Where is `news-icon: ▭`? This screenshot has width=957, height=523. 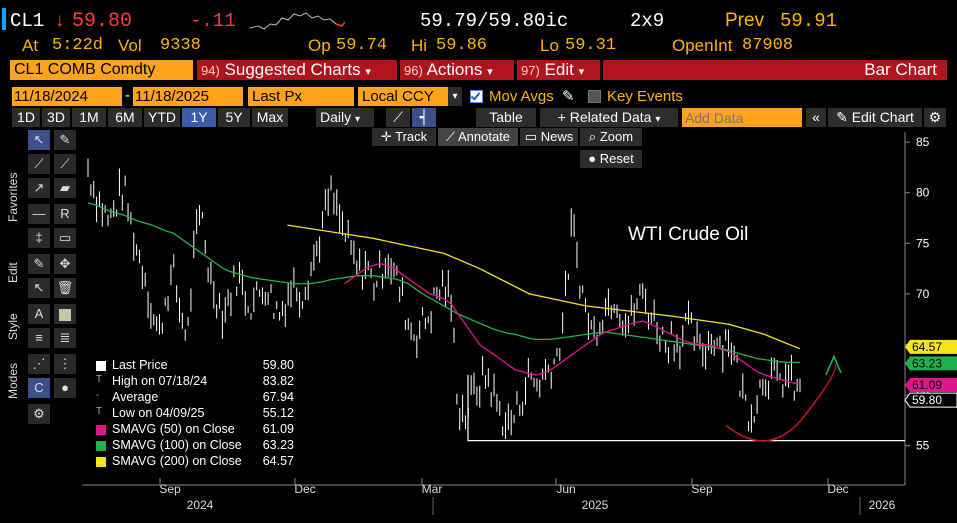
news-icon: ▭ is located at coordinates (531, 136).